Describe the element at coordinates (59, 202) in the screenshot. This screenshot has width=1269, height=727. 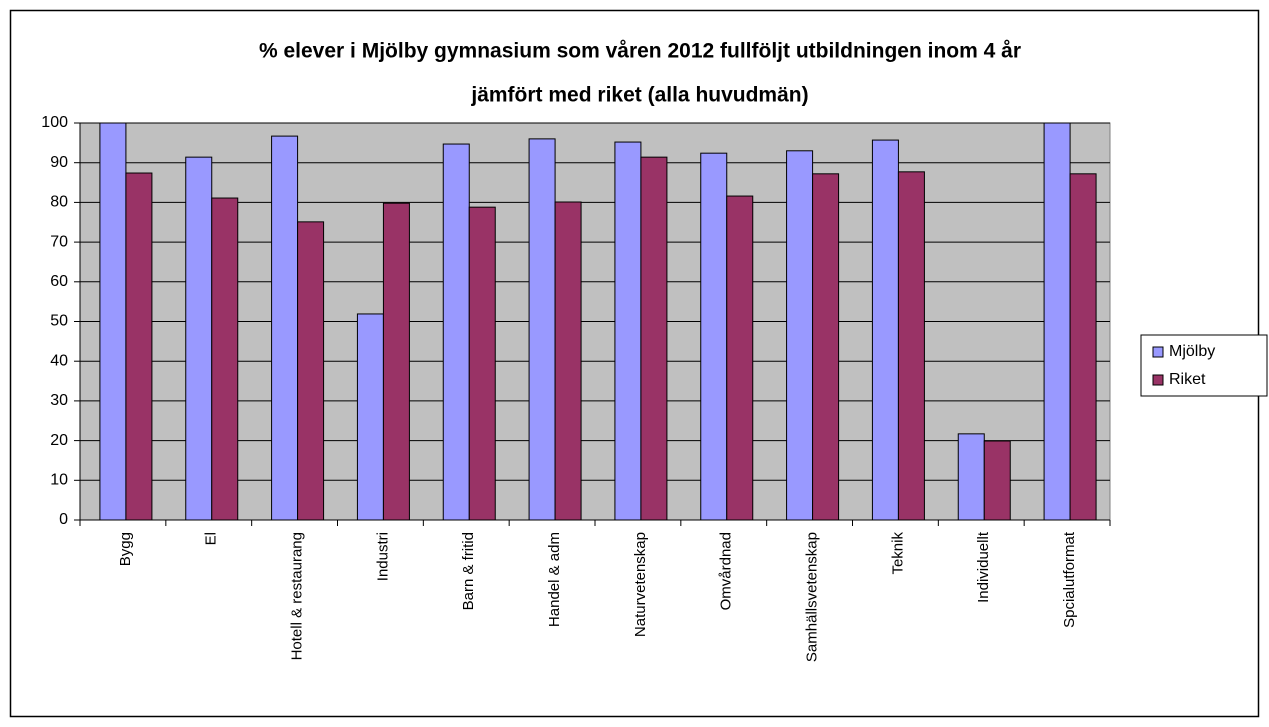
I see `y-tick-label: 80` at that location.